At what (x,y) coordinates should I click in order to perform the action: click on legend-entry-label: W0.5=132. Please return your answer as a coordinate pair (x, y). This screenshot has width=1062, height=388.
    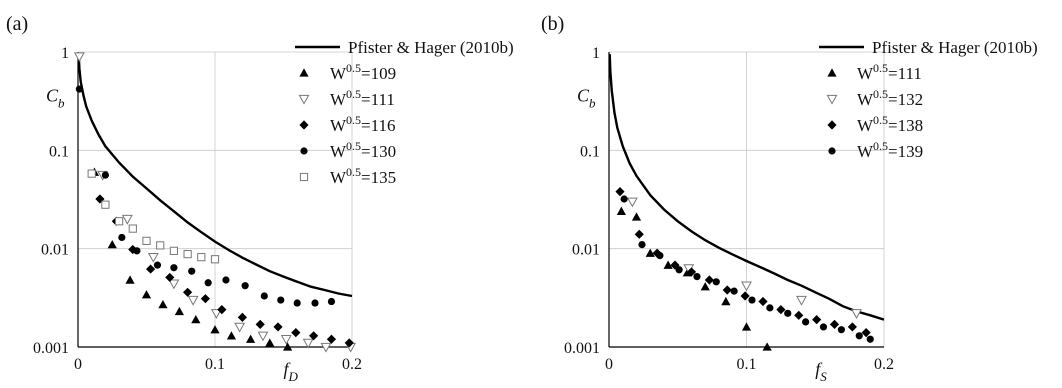
    Looking at the image, I should click on (890, 98).